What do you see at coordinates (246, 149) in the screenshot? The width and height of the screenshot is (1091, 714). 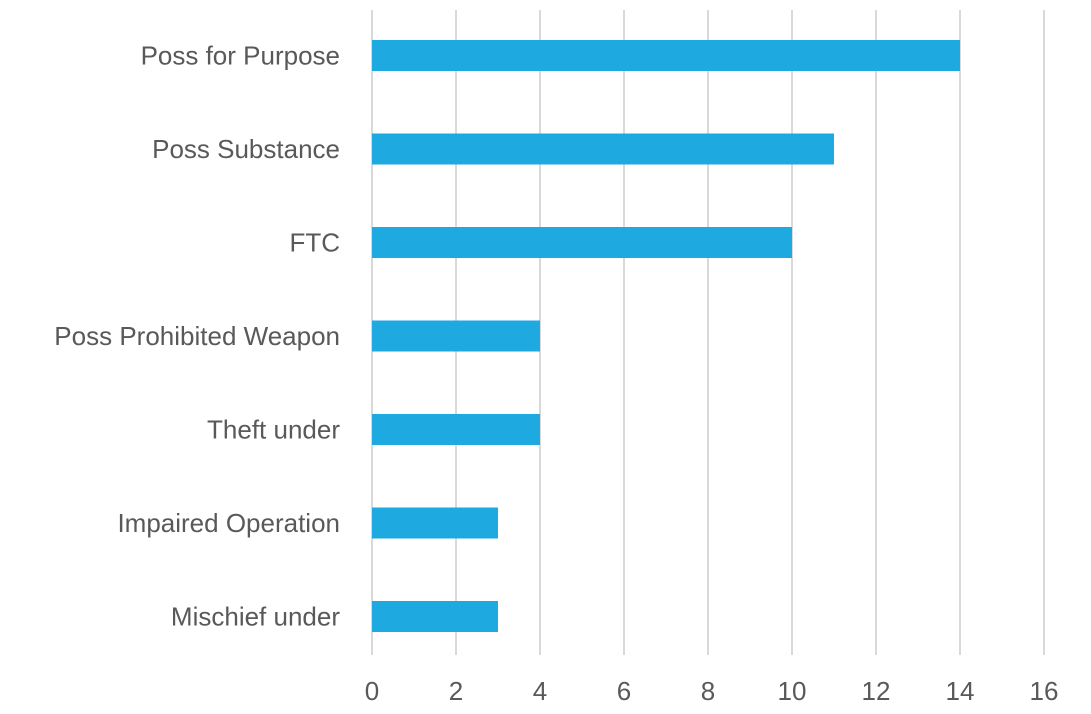 I see `category-label-poss-substance: Poss Substance` at bounding box center [246, 149].